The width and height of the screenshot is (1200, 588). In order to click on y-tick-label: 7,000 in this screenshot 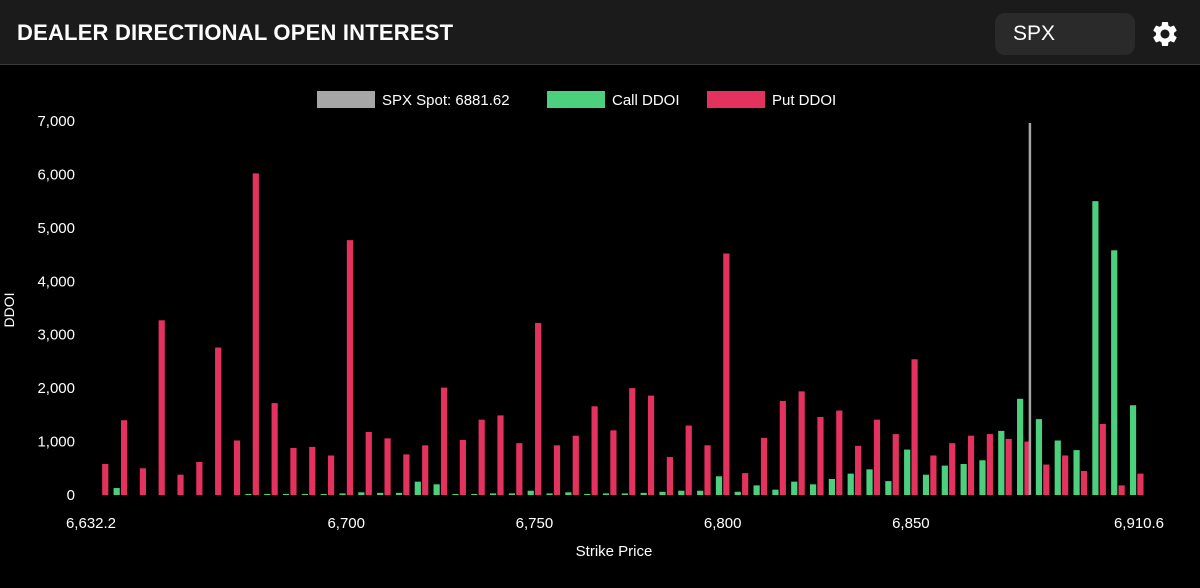, I will do `click(56, 121)`.